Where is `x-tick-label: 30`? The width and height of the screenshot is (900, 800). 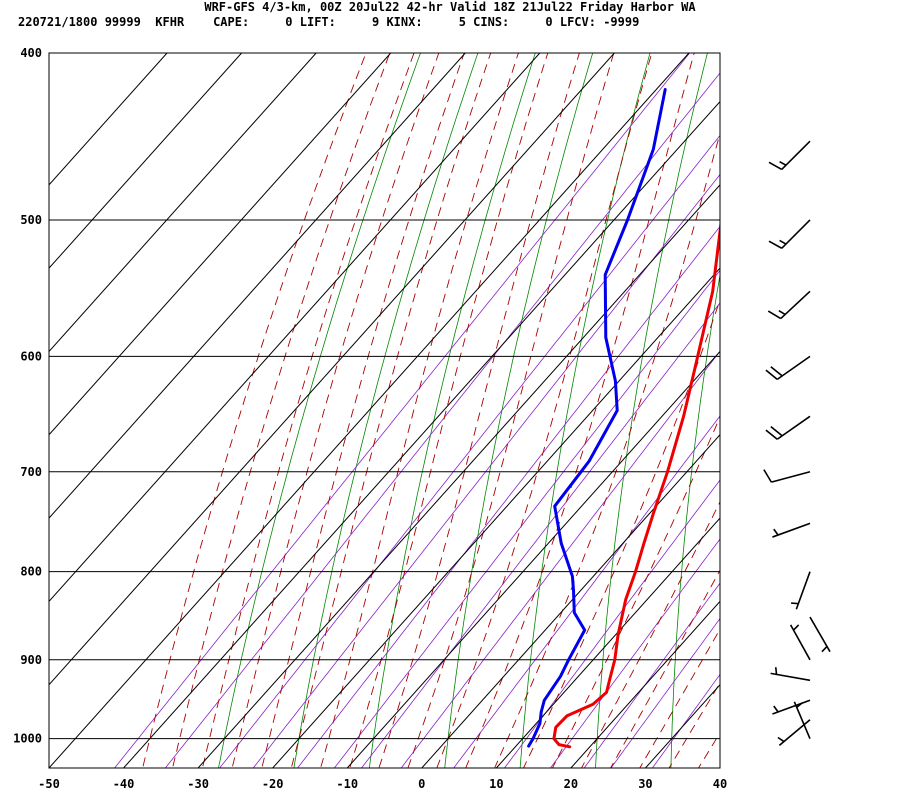
x-tick-label: 30 is located at coordinates (645, 784).